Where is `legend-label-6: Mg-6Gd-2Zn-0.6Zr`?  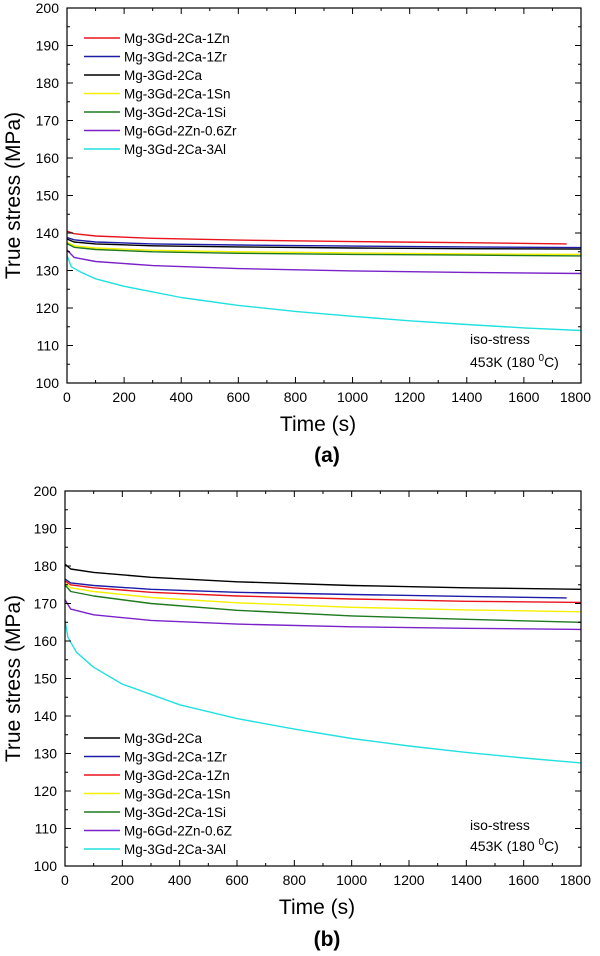 legend-label-6: Mg-6Gd-2Zn-0.6Zr is located at coordinates (180, 131).